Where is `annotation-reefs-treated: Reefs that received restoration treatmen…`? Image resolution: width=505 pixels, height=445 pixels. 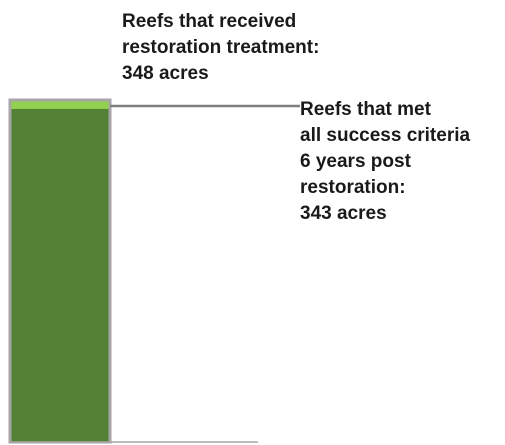
annotation-reefs-treated: Reefs that received restoration treatmen… is located at coordinates (221, 47).